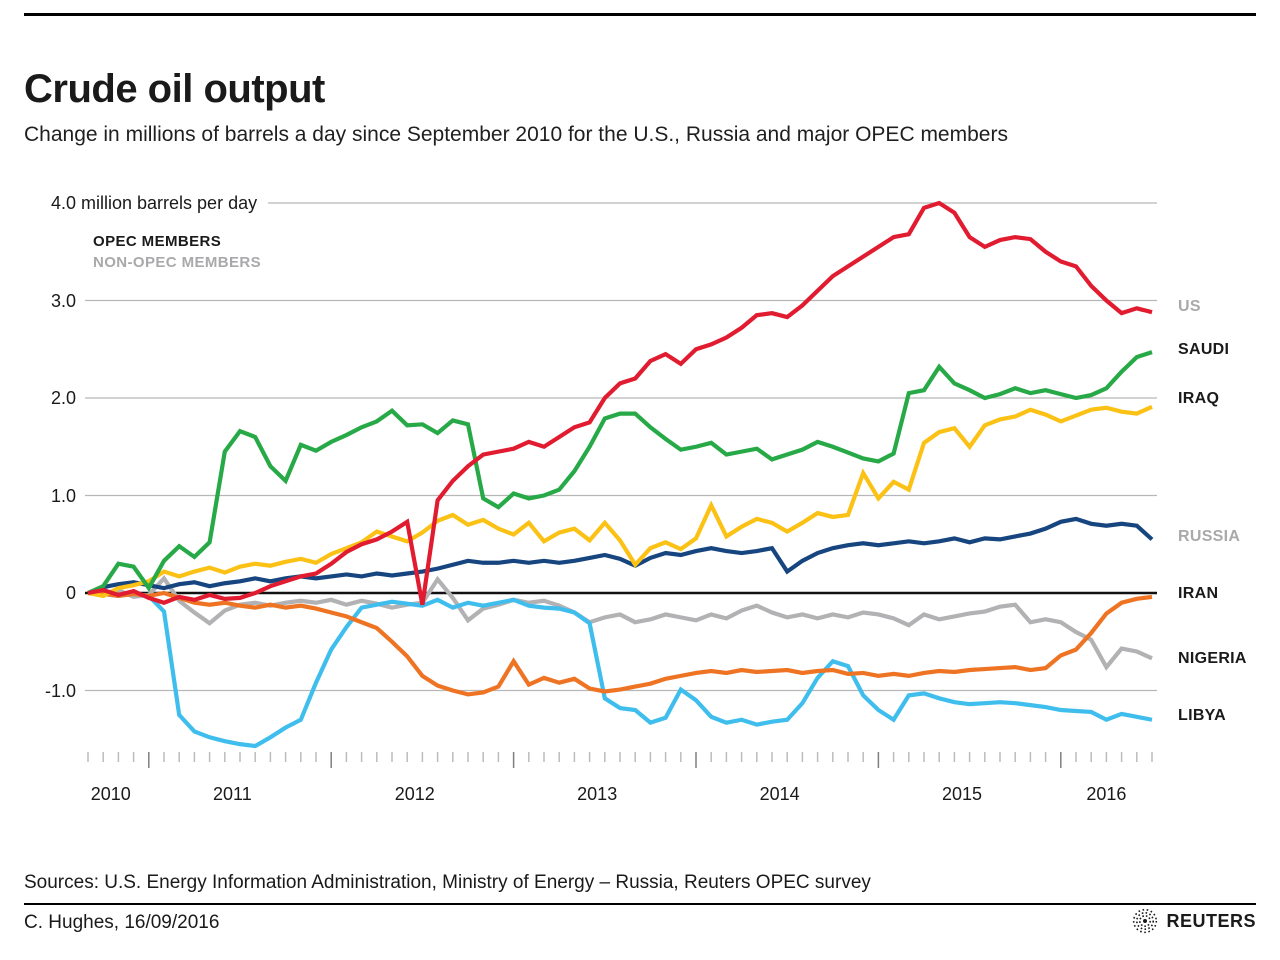 This screenshot has width=1280, height=960. Describe the element at coordinates (174, 88) in the screenshot. I see `page-title: Crude oil output` at that location.